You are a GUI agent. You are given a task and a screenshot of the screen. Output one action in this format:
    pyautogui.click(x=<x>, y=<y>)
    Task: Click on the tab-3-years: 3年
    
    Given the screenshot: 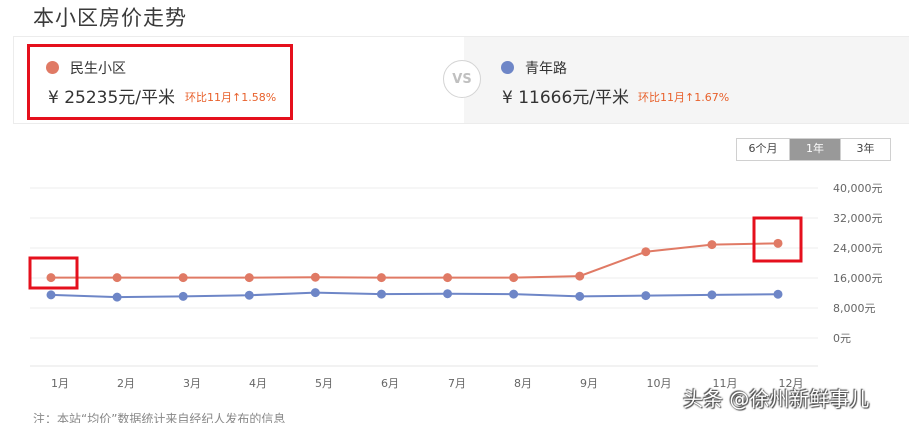 What is the action you would take?
    pyautogui.click(x=865, y=149)
    